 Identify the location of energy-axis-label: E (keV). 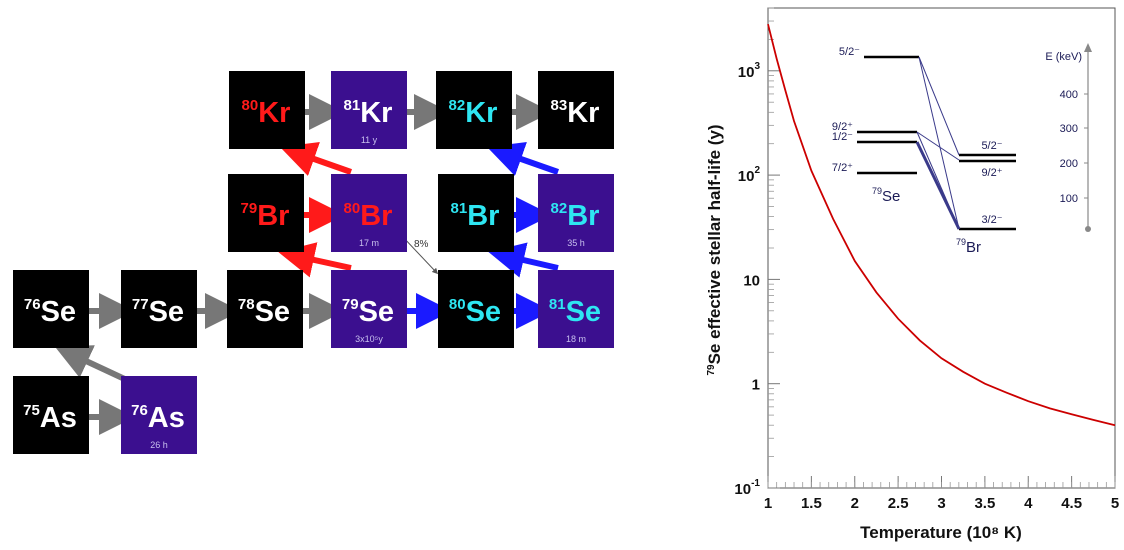
(1063, 57).